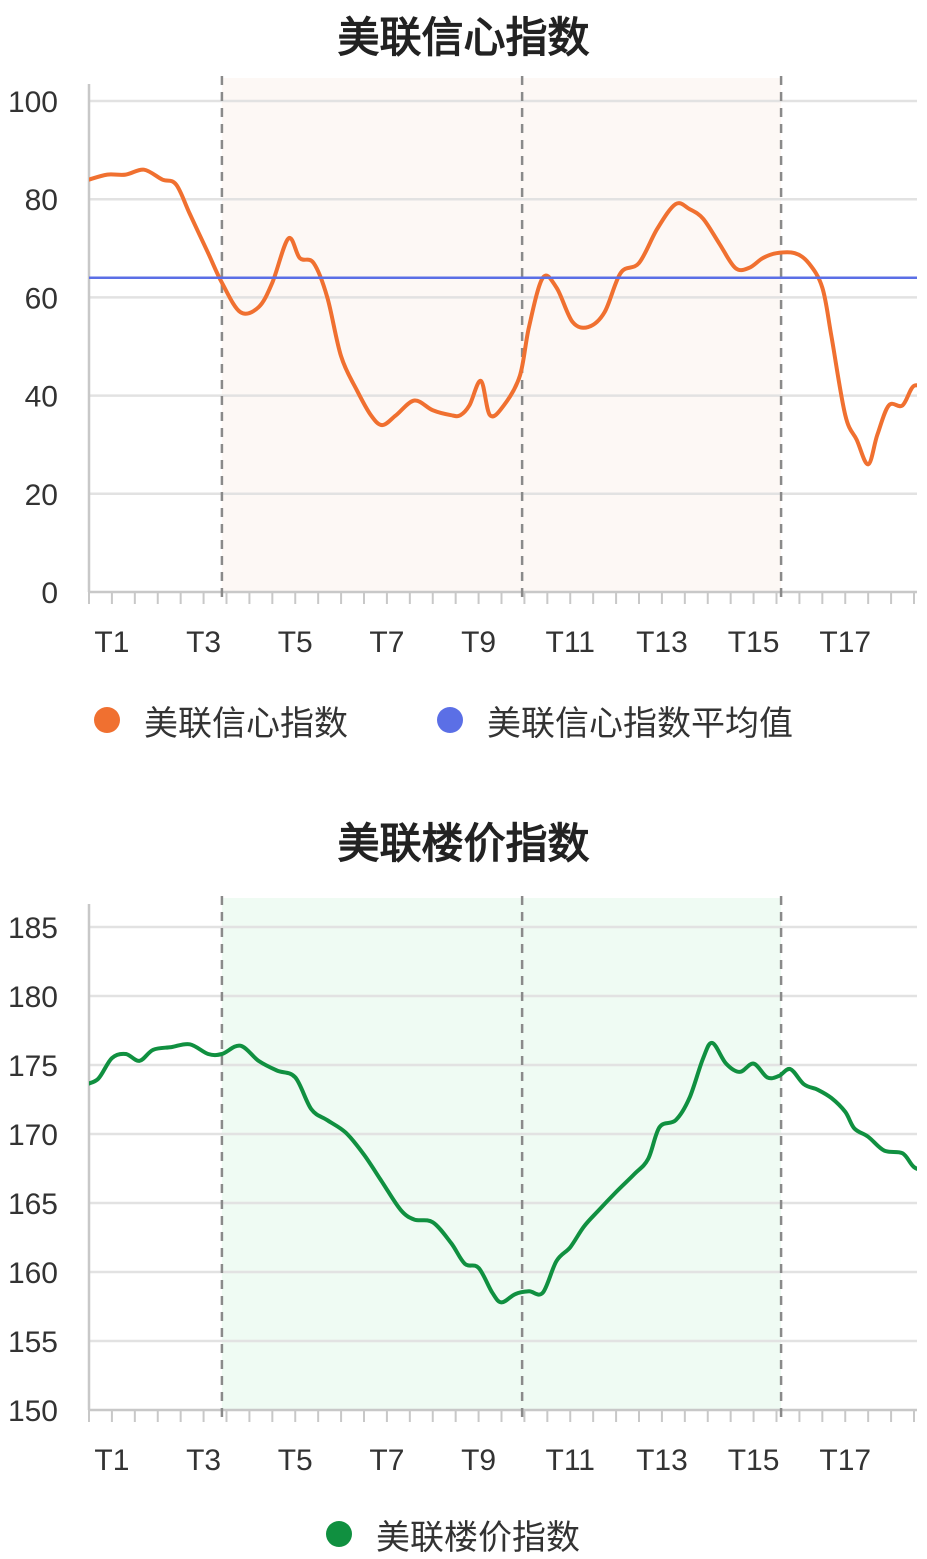 Image resolution: width=927 pixels, height=1559 pixels. I want to click on property-price-y-tick-label-180: 180, so click(33, 997).